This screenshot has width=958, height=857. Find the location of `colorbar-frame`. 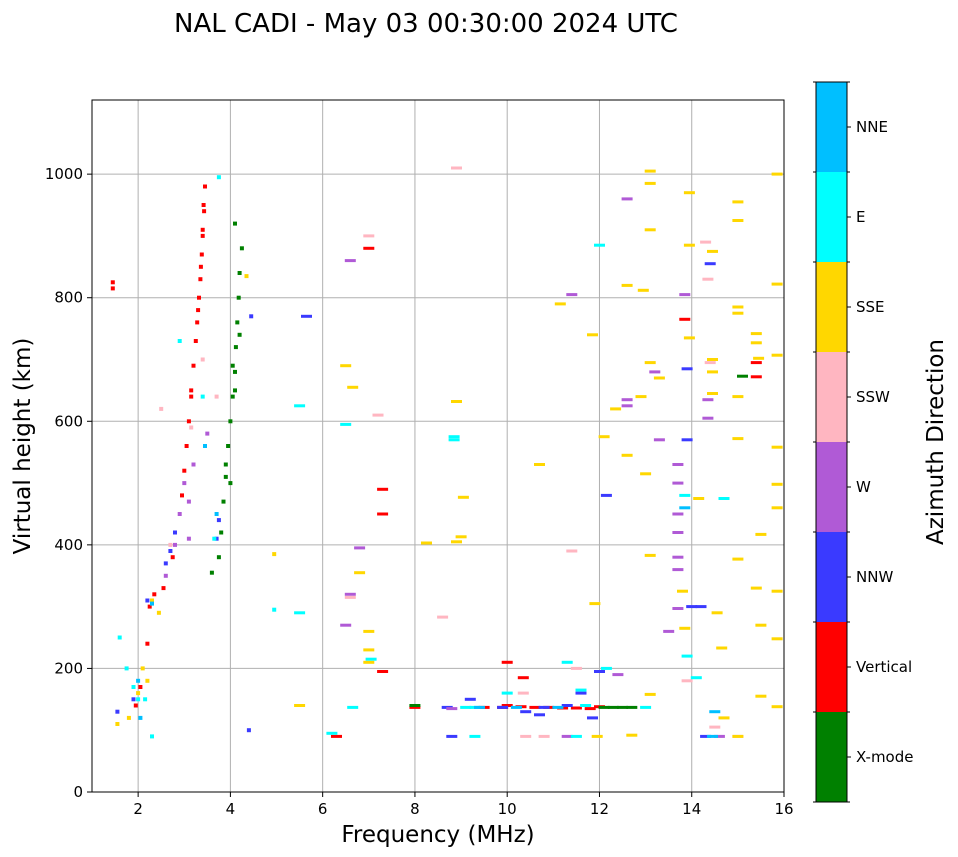

colorbar-frame is located at coordinates (831, 442).